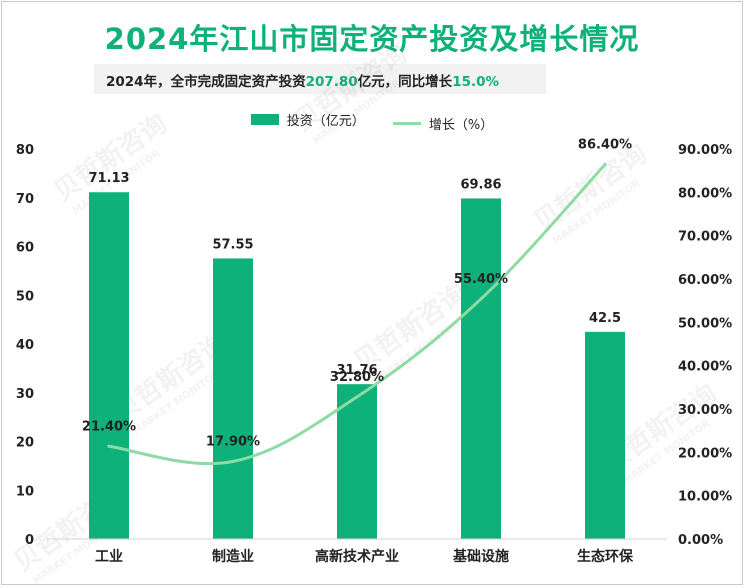  What do you see at coordinates (705, 367) in the screenshot?
I see `y-right-tick-label: 40.00%` at bounding box center [705, 367].